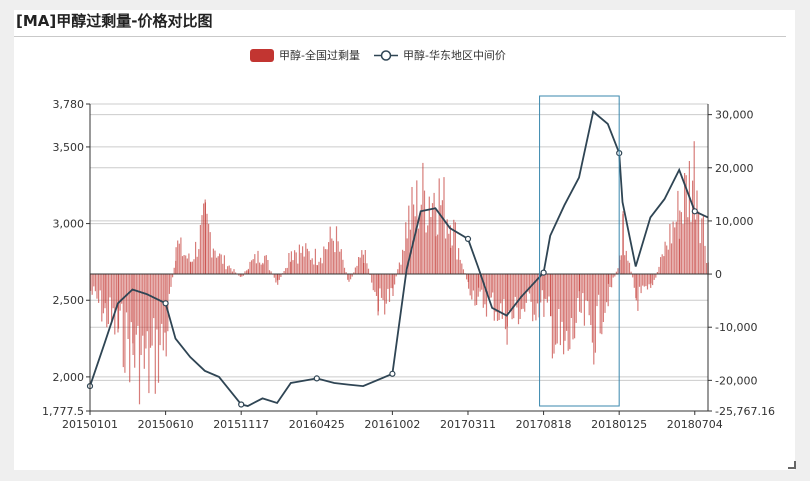  What do you see at coordinates (792, 465) in the screenshot?
I see `resize-grip-icon` at bounding box center [792, 465].